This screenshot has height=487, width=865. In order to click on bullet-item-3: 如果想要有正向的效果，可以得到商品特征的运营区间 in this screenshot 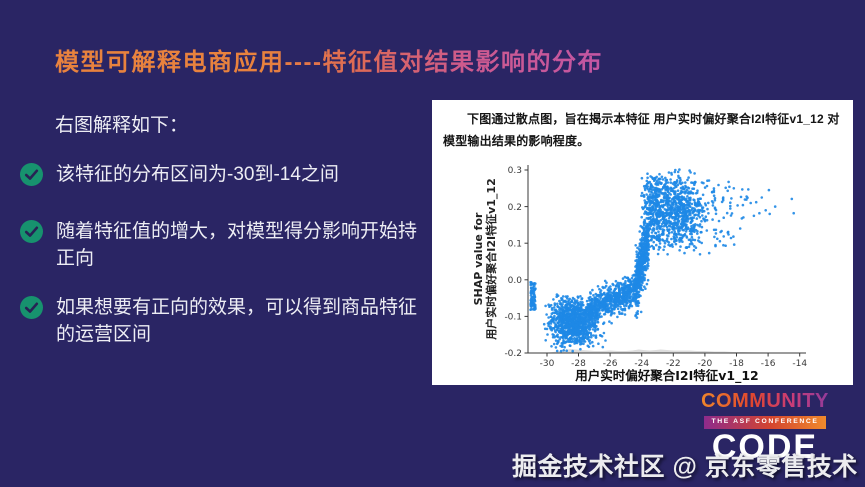, I will do `click(224, 322)`.